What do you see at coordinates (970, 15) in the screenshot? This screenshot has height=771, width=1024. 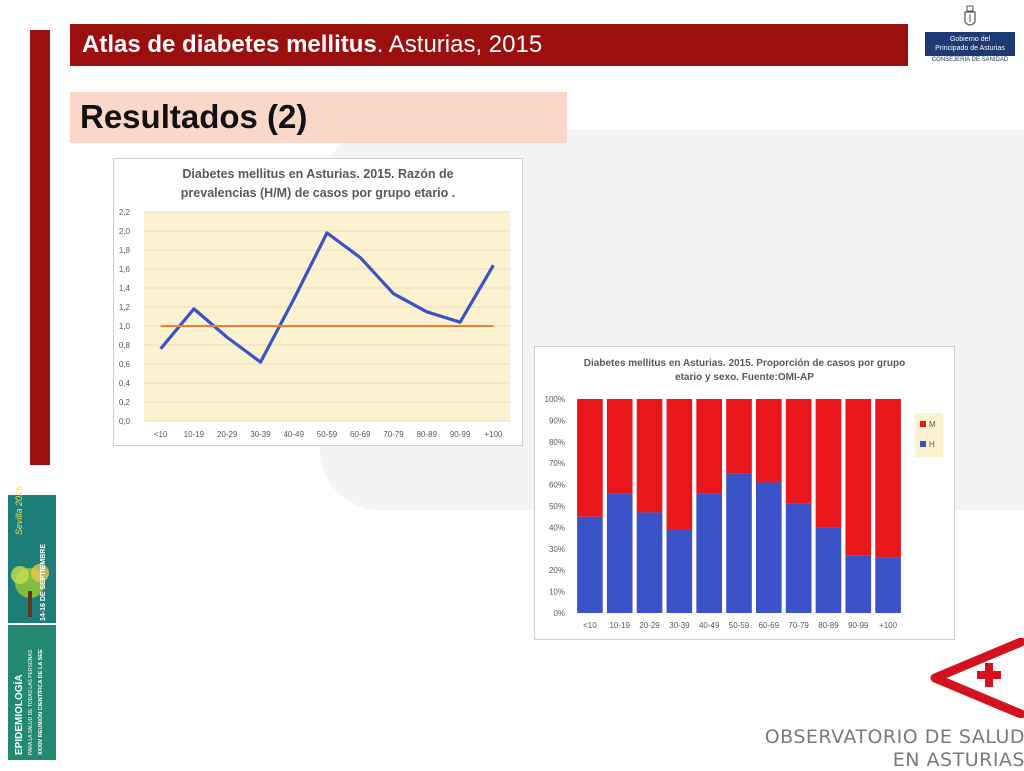 I see `crest-icon` at bounding box center [970, 15].